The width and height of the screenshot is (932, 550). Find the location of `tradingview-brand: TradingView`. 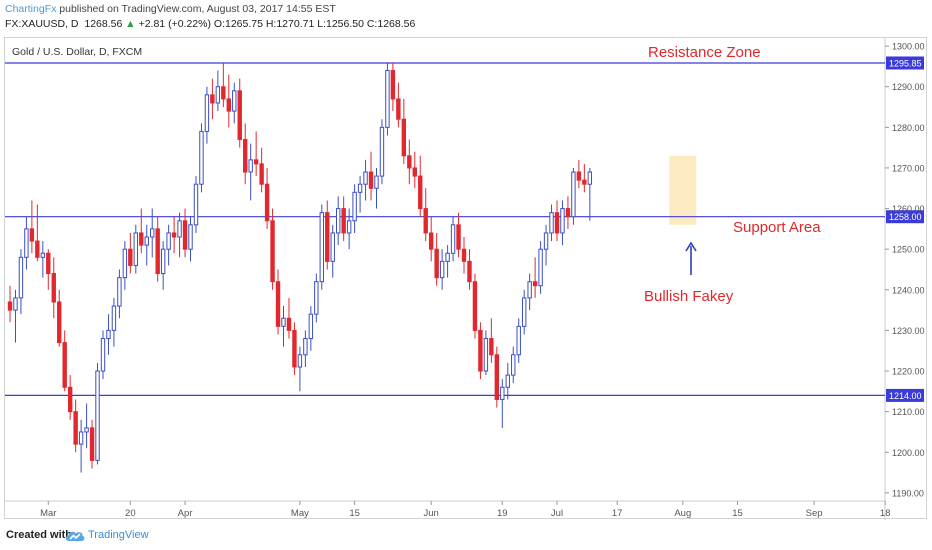

tradingview-brand: TradingView is located at coordinates (118, 535).